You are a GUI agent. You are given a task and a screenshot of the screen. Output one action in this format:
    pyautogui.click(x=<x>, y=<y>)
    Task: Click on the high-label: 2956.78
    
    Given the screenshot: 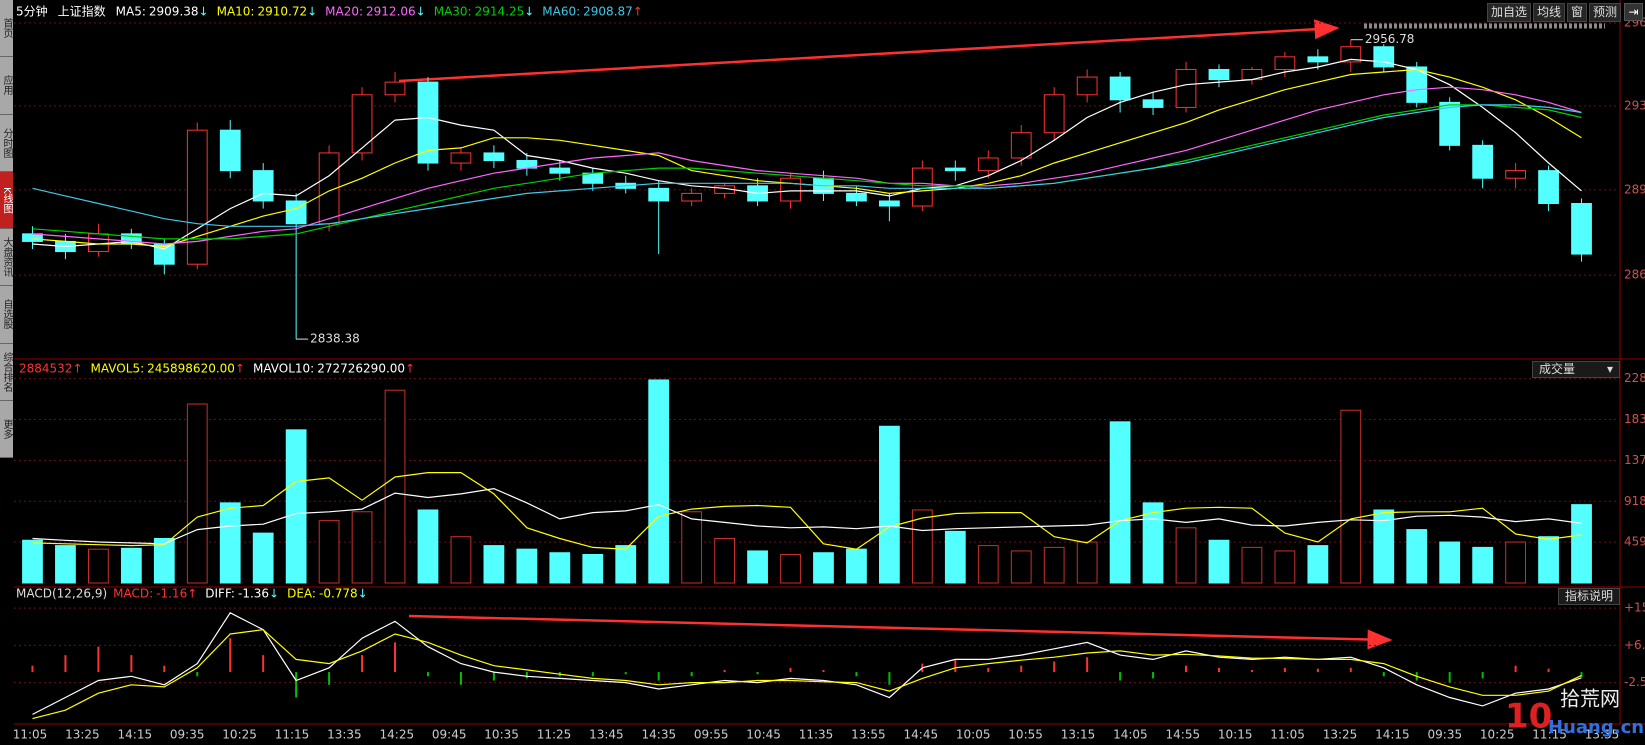 What is the action you would take?
    pyautogui.click(x=1390, y=39)
    